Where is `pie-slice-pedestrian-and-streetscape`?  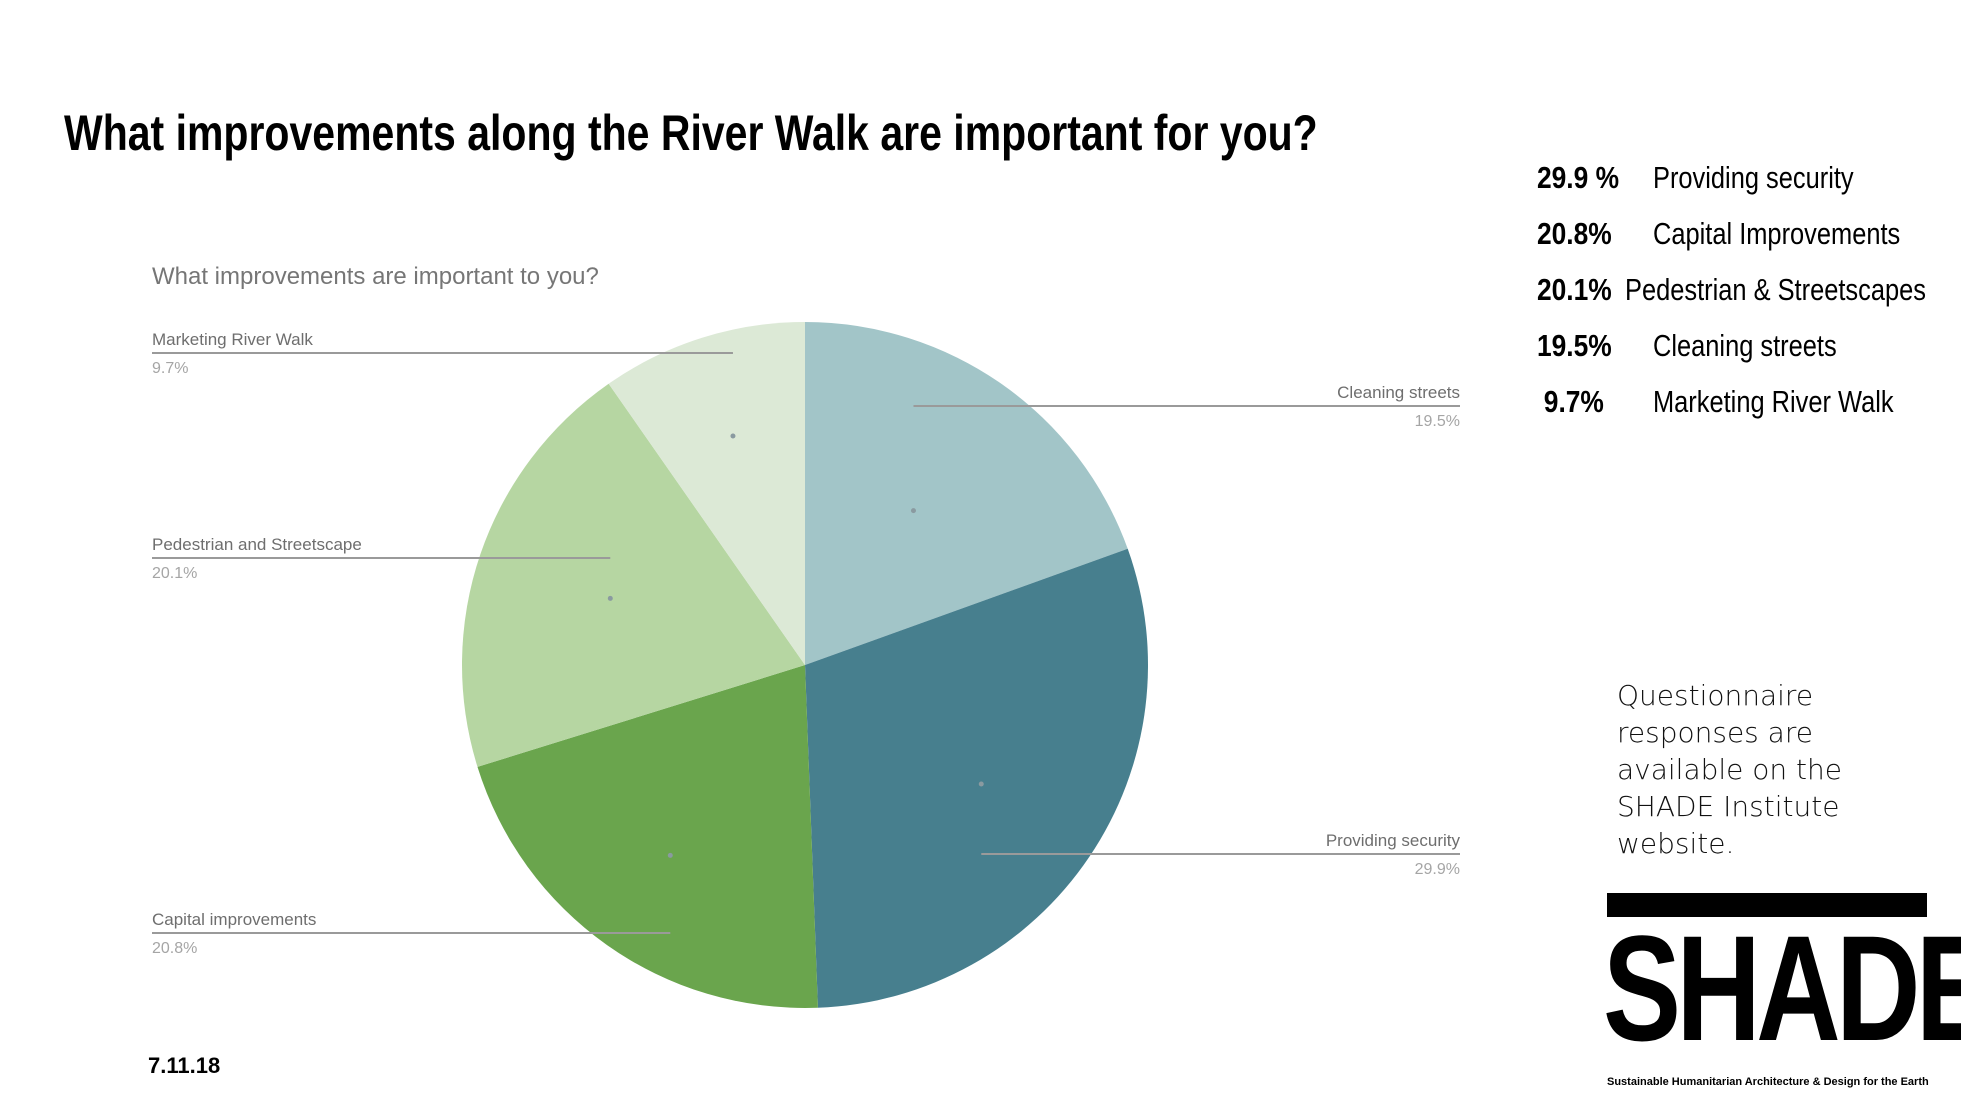
pie-slice-pedestrian-and-streetscape is located at coordinates (633, 575).